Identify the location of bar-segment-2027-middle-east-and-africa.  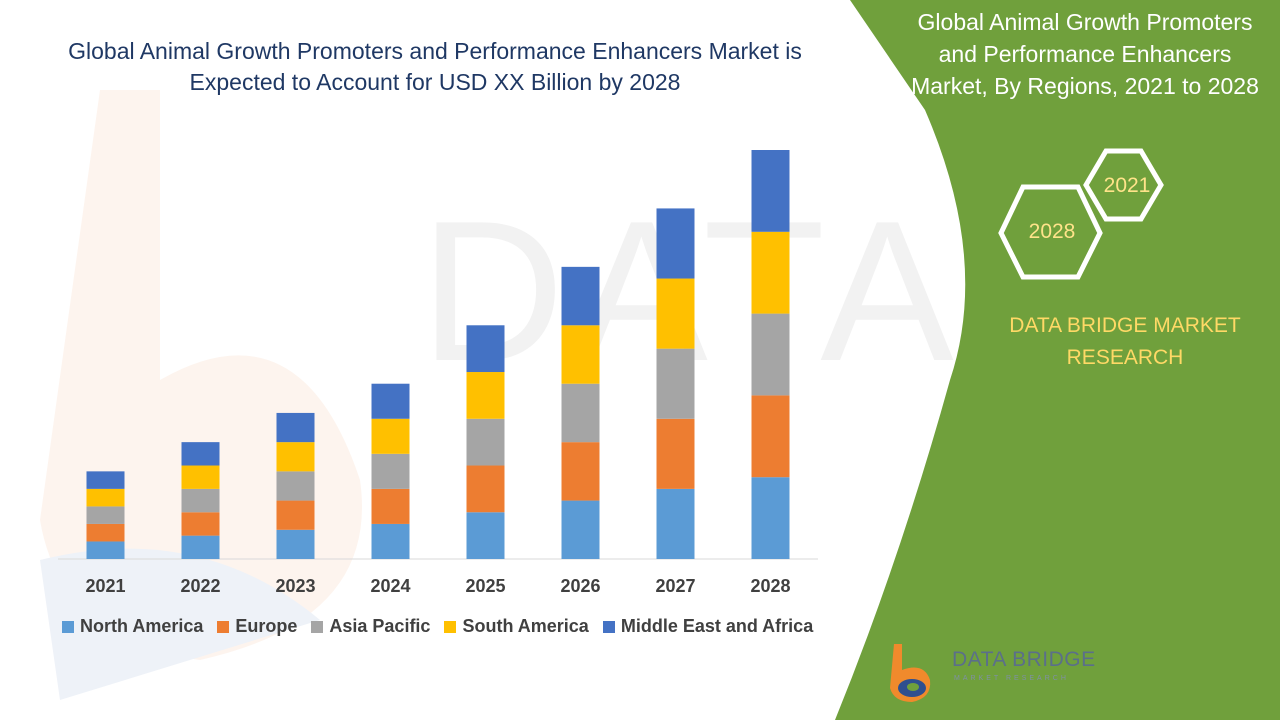
(675, 243).